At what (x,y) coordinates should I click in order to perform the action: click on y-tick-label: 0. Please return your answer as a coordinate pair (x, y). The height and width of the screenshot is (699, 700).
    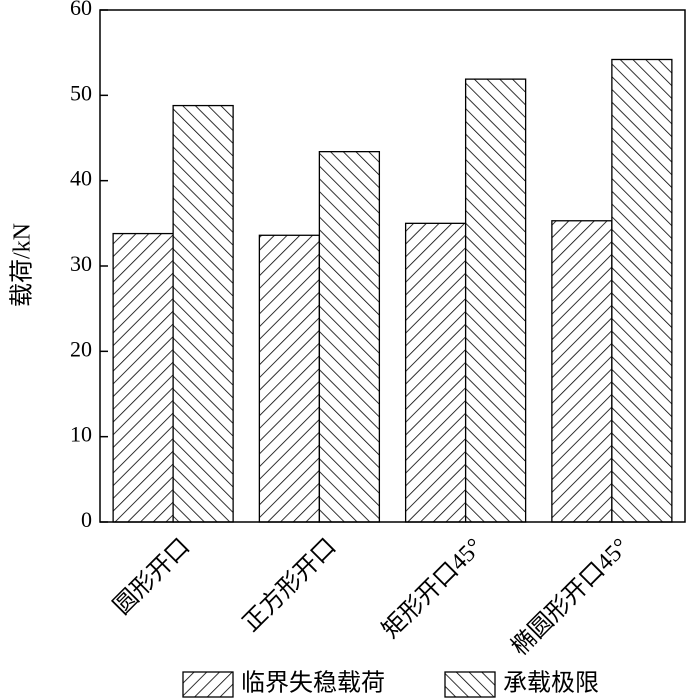
    Looking at the image, I should click on (86, 519).